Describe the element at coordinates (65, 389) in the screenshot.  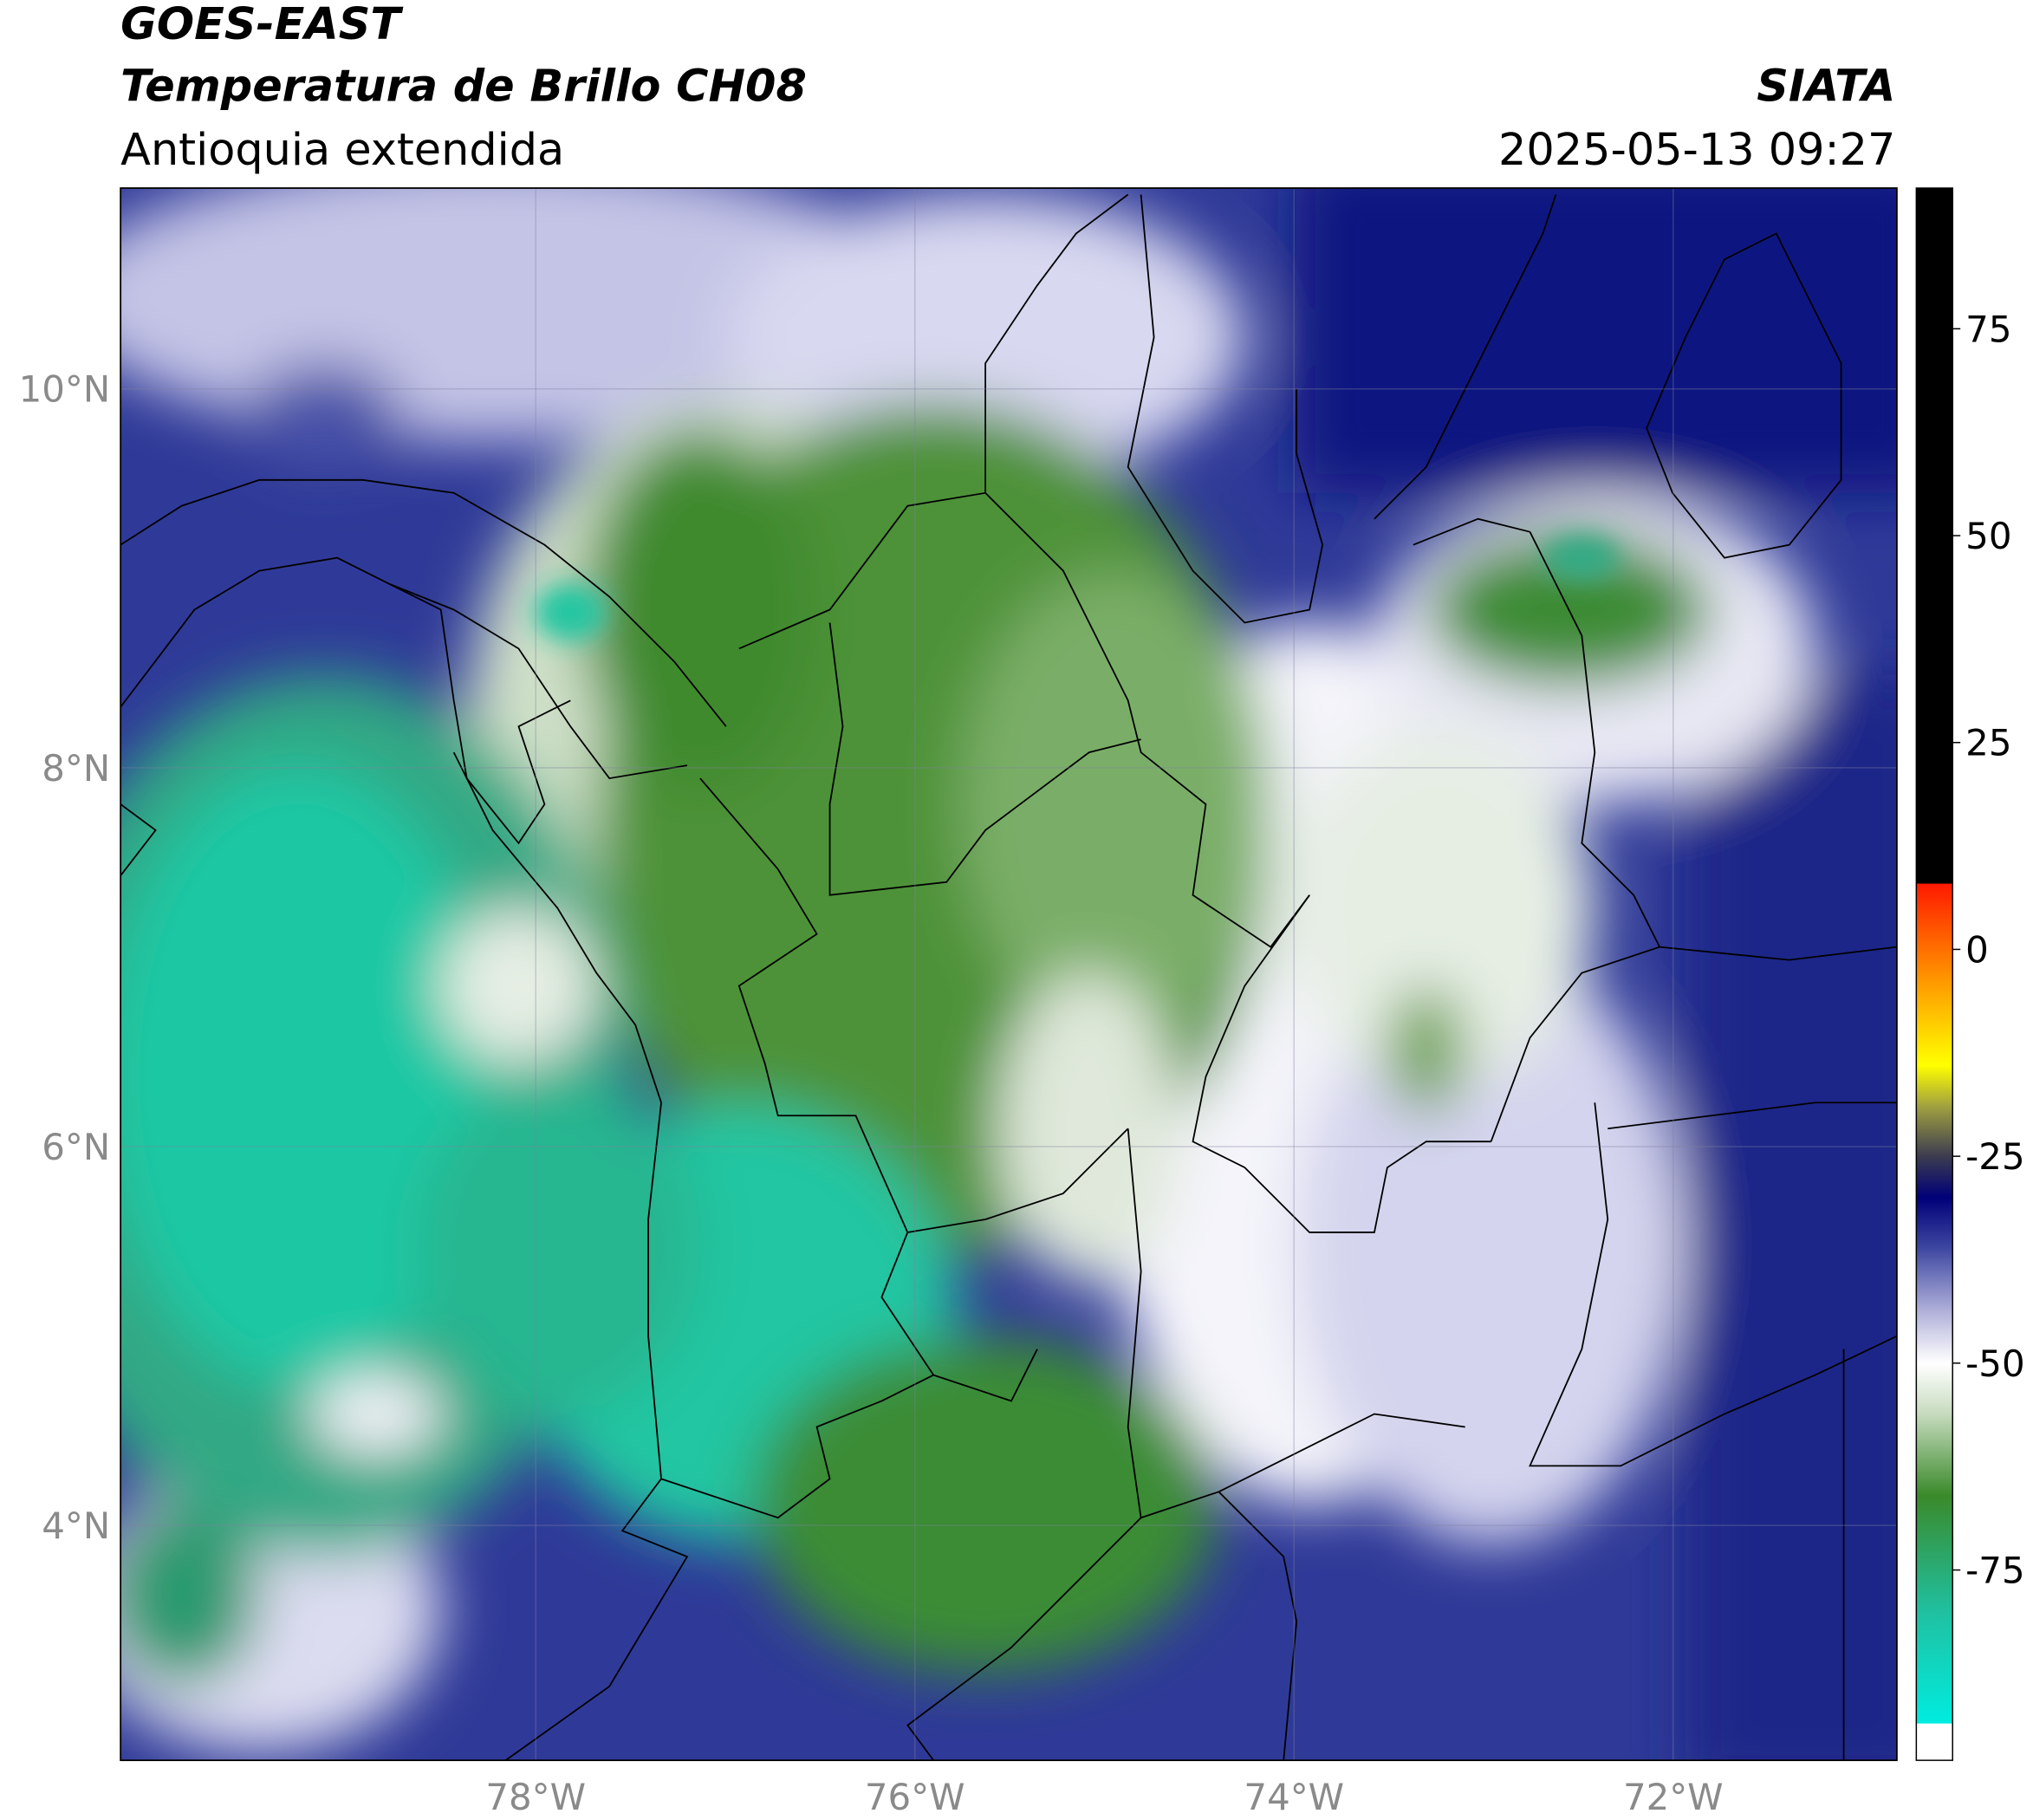
I see `lat-tick-label: 10°N` at that location.